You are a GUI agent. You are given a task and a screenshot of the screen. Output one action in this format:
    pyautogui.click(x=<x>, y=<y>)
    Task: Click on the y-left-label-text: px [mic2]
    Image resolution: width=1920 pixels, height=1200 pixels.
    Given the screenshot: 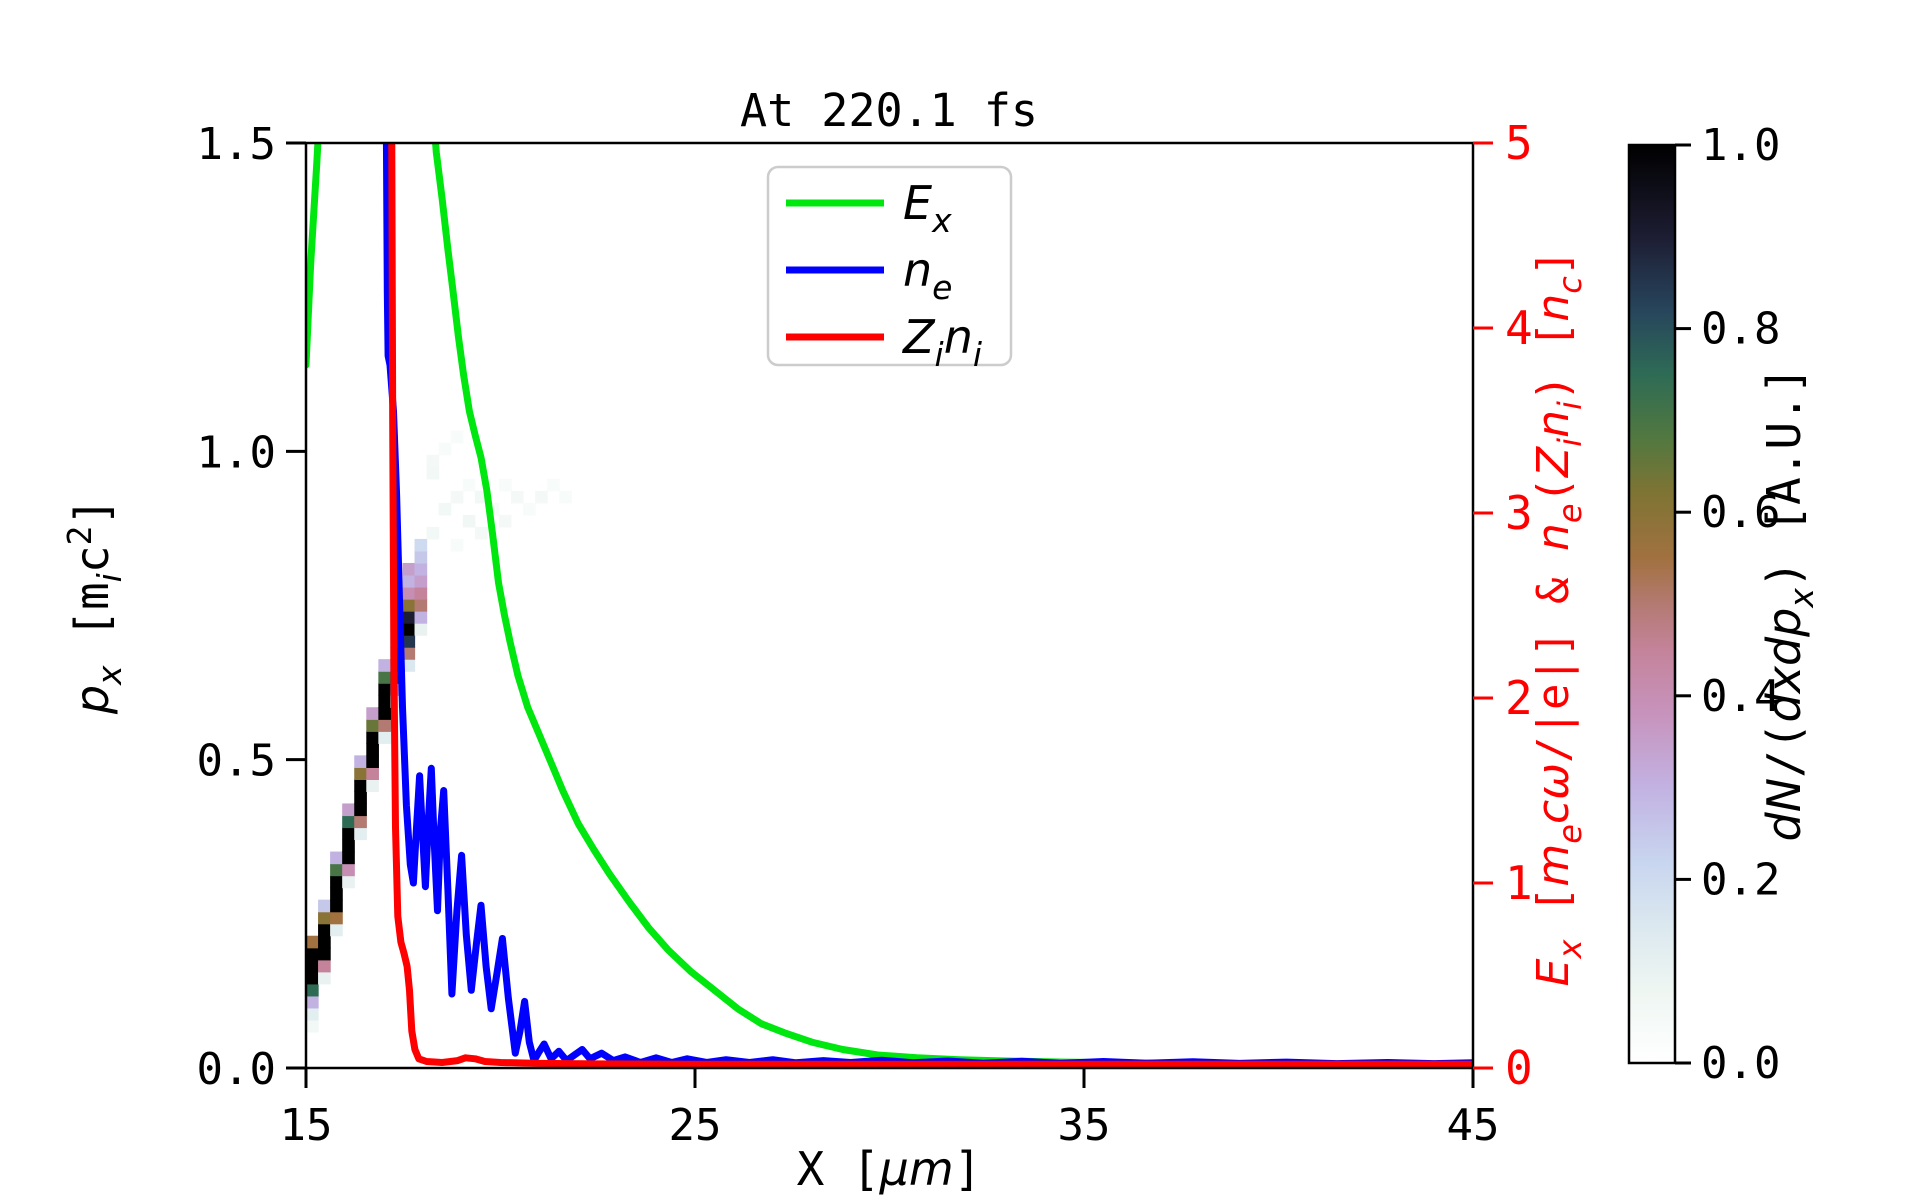 What is the action you would take?
    pyautogui.click(x=94, y=606)
    